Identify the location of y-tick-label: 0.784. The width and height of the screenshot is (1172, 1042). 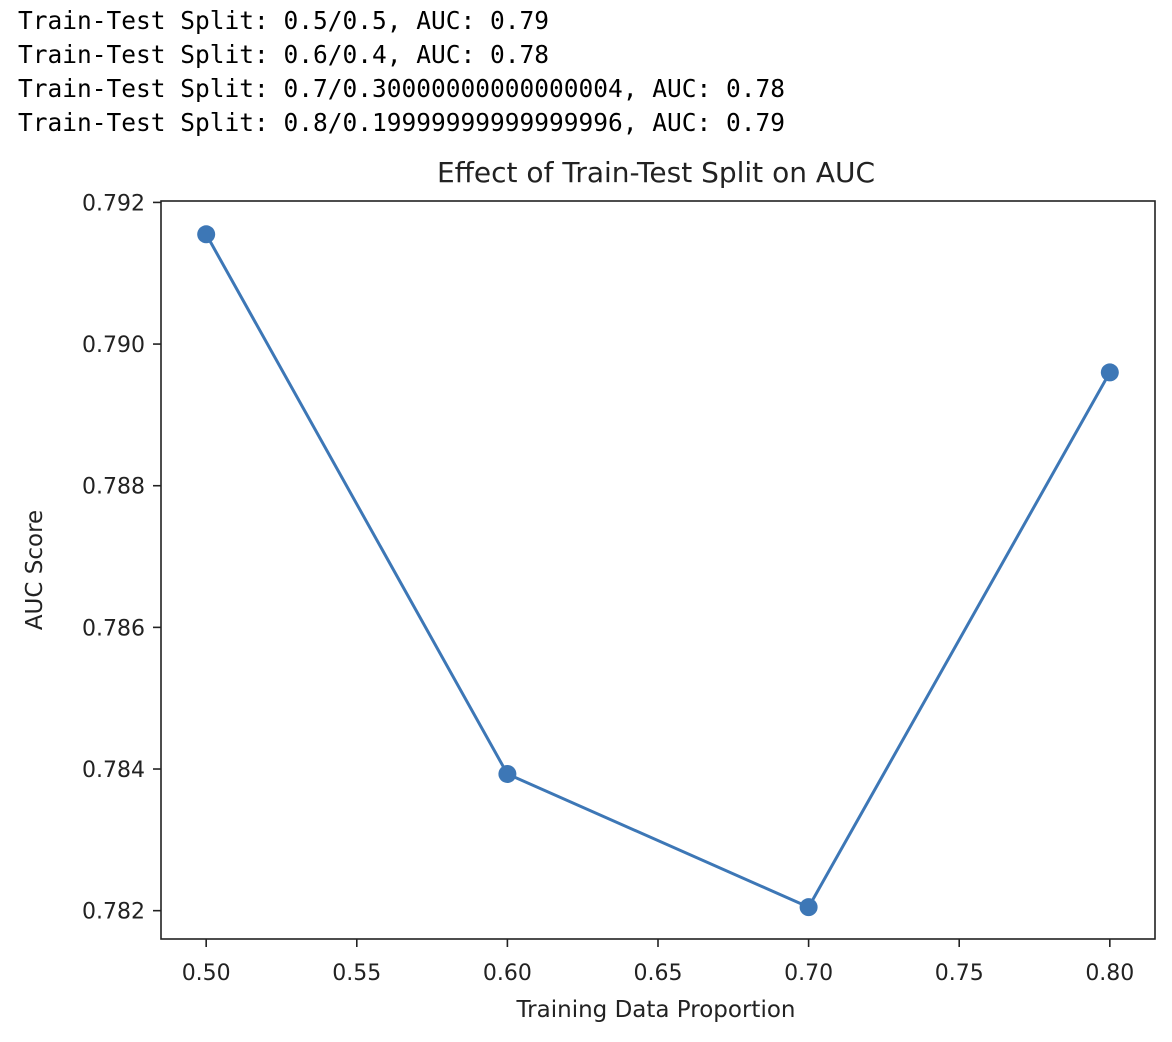
(113, 770).